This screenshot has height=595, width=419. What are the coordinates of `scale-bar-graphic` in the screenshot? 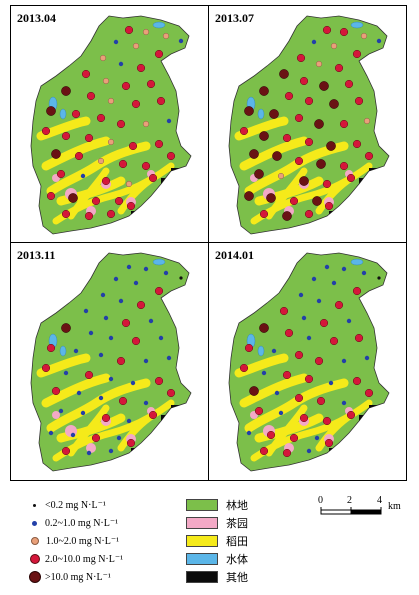 It's located at (351, 511).